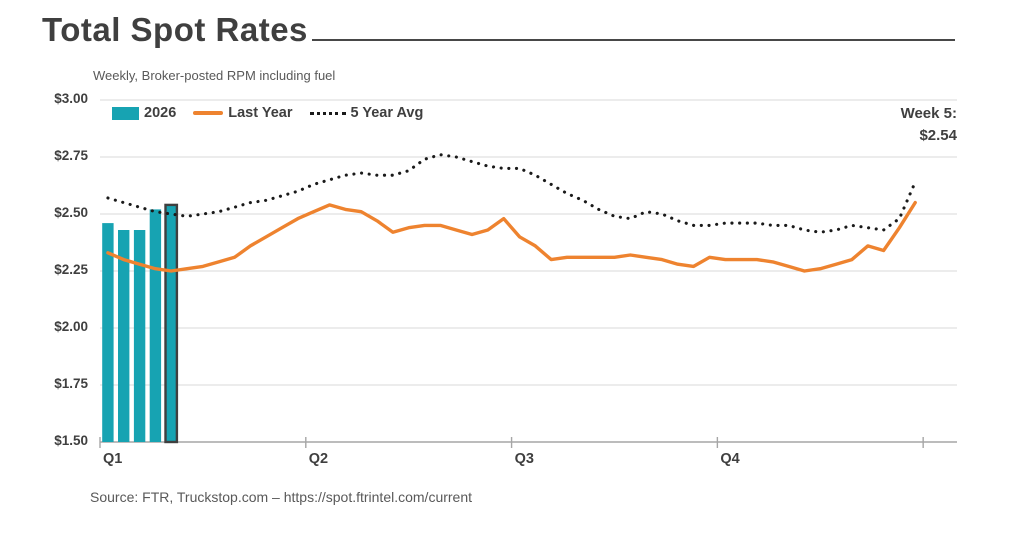  I want to click on y-axis-label: $2.25, so click(71, 269).